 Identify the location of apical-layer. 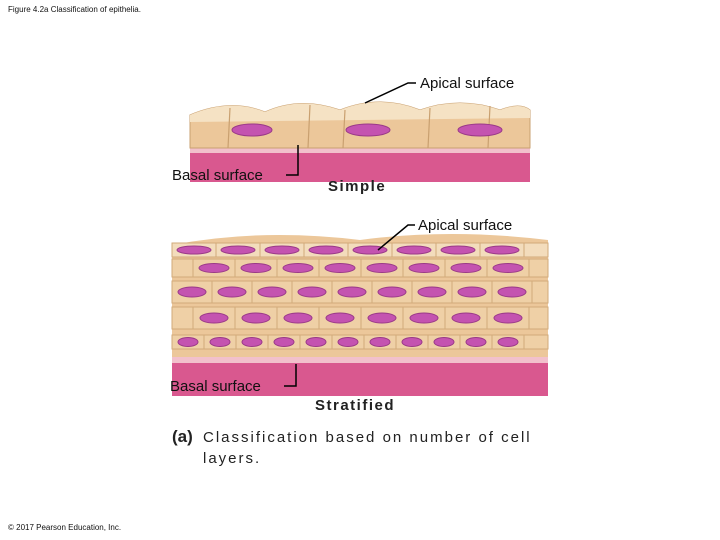
(360, 112).